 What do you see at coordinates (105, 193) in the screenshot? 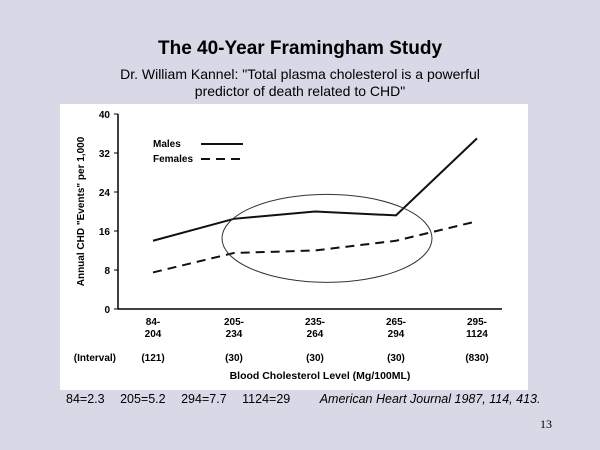
I see `y-tick-label: 24` at bounding box center [105, 193].